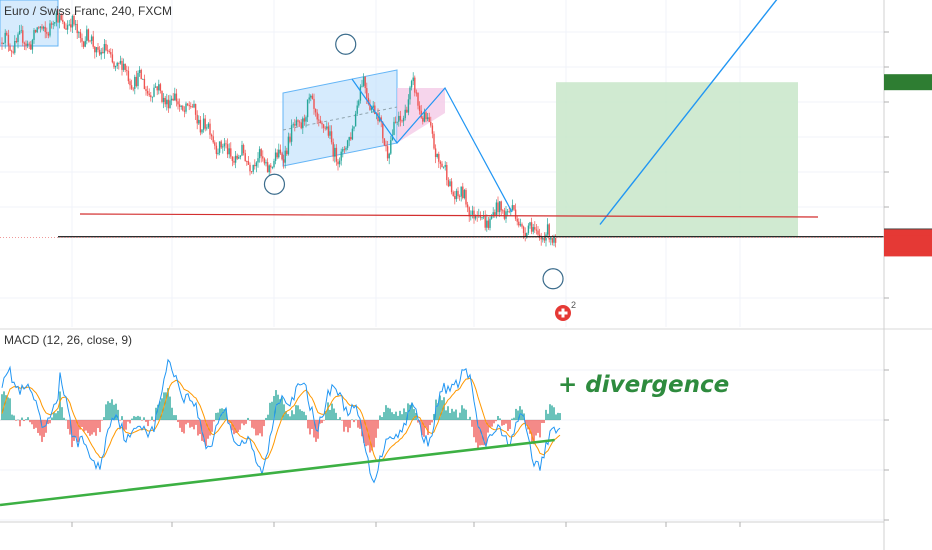 The image size is (932, 550). What do you see at coordinates (29, 23) in the screenshot?
I see `prior-channel` at bounding box center [29, 23].